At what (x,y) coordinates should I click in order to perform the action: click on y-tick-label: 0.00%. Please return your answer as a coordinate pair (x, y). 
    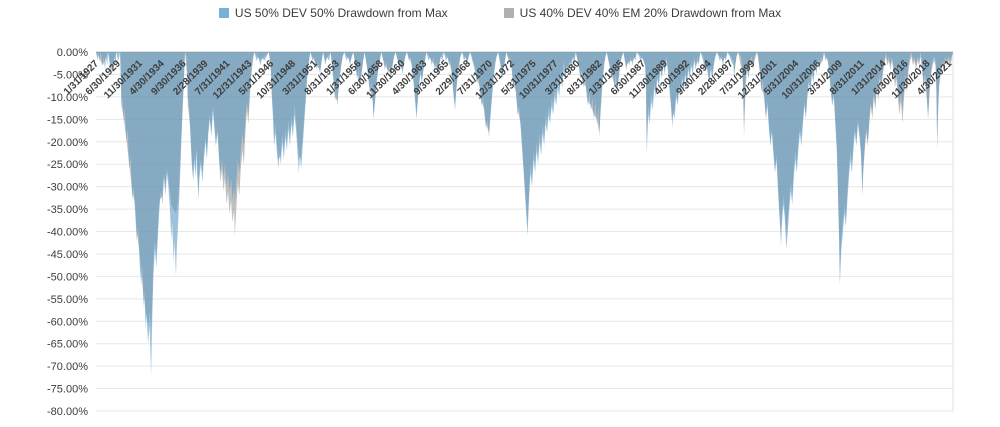
    Looking at the image, I should click on (72, 53).